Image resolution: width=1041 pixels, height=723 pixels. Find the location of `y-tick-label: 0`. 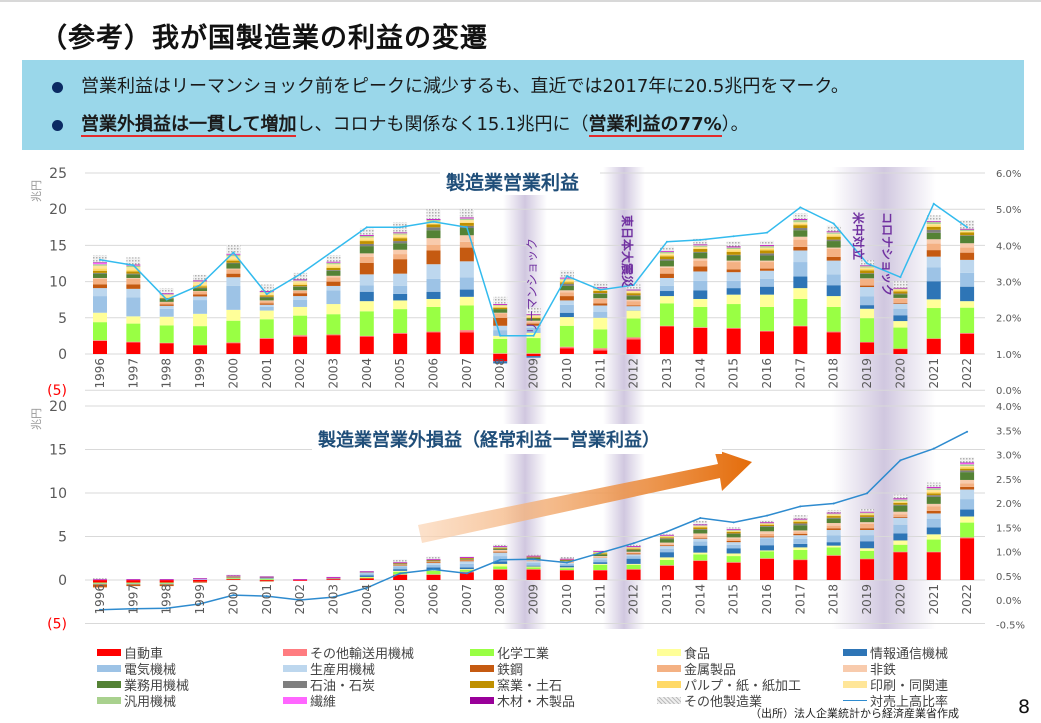

y-tick-label: 0 is located at coordinates (62, 355).